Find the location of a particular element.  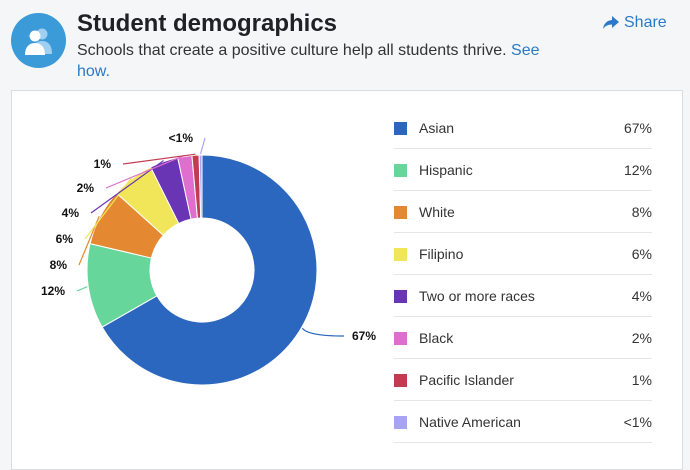

legend-value: 4% is located at coordinates (641, 296).